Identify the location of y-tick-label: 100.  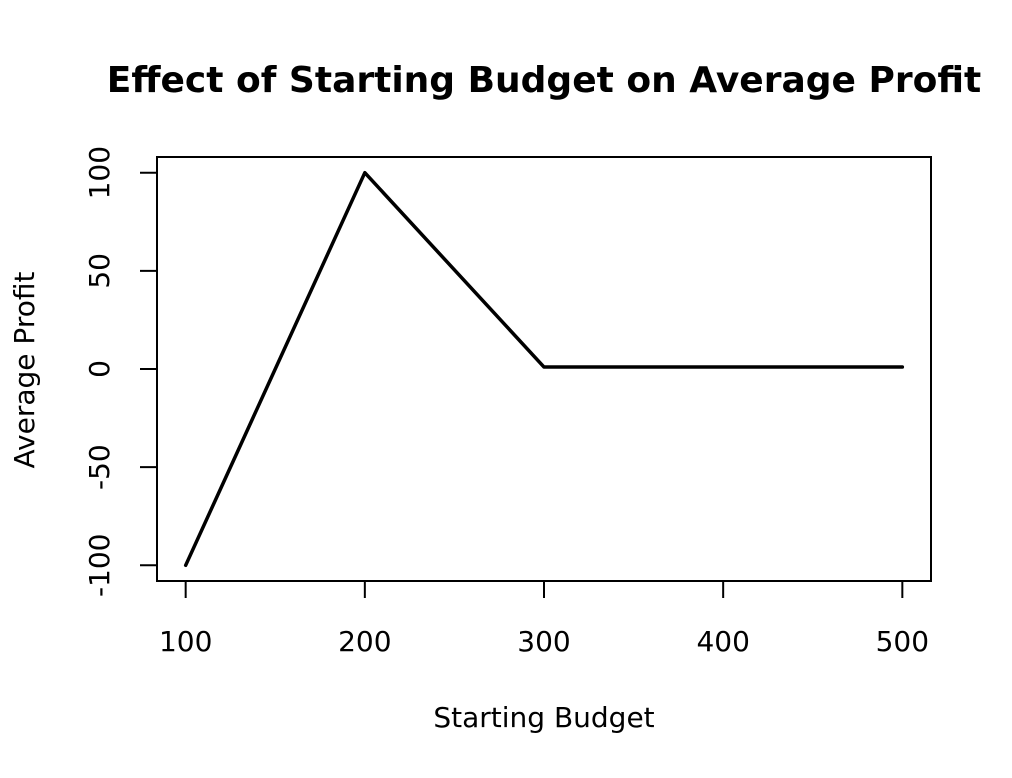
(99, 172).